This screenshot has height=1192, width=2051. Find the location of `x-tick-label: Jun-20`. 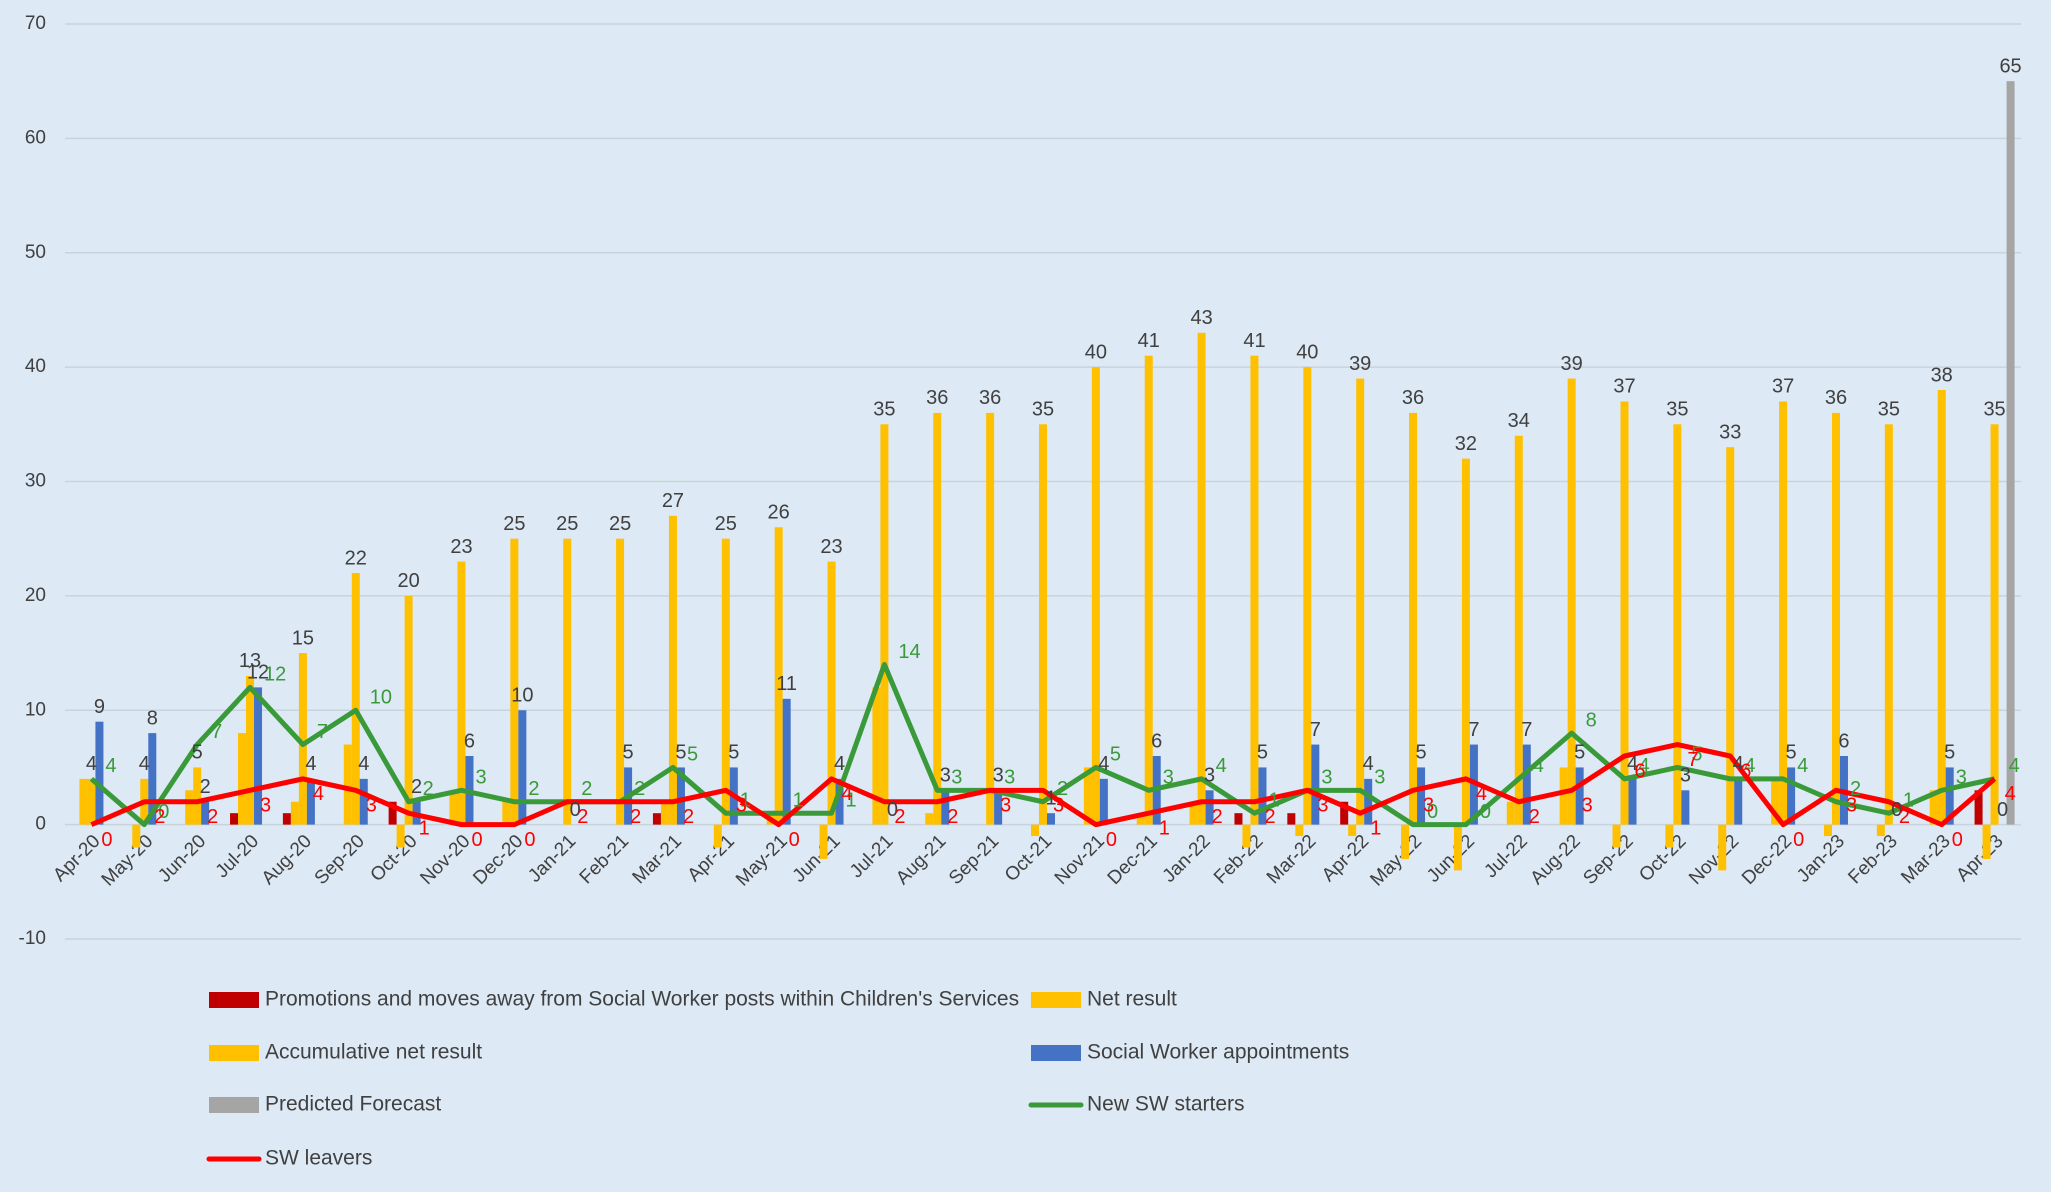

x-tick-label: Jun-20 is located at coordinates (182, 859).